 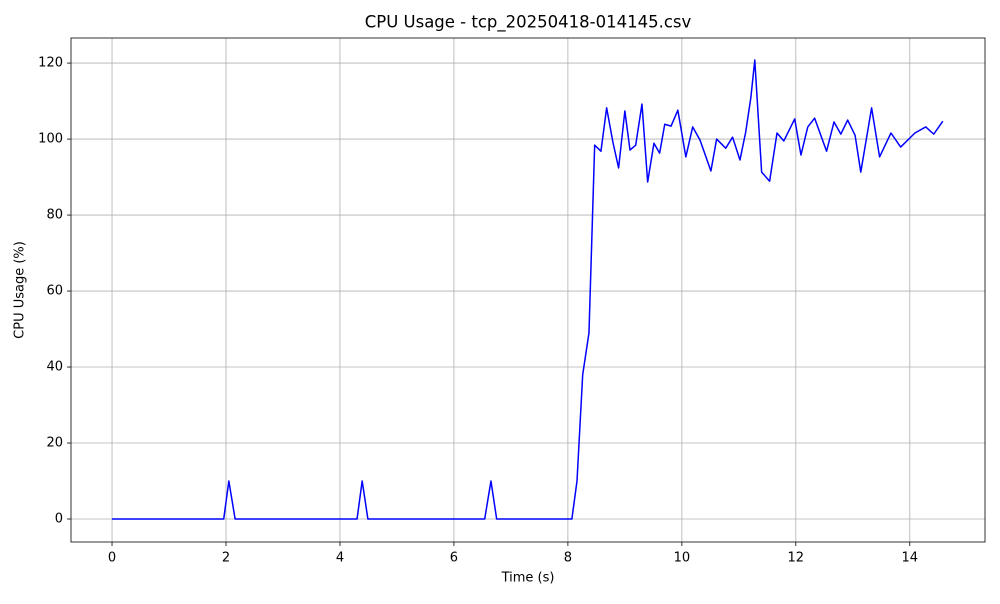 What do you see at coordinates (59, 519) in the screenshot?
I see `y-tick-label: 0` at bounding box center [59, 519].